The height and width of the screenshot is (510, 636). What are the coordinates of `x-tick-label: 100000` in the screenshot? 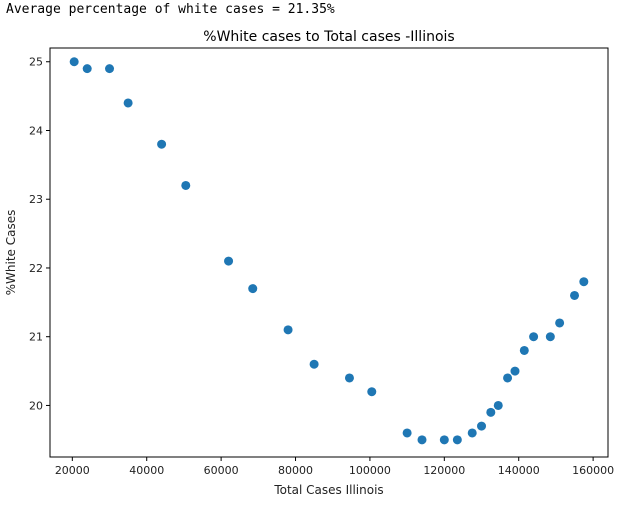 It's located at (370, 470).